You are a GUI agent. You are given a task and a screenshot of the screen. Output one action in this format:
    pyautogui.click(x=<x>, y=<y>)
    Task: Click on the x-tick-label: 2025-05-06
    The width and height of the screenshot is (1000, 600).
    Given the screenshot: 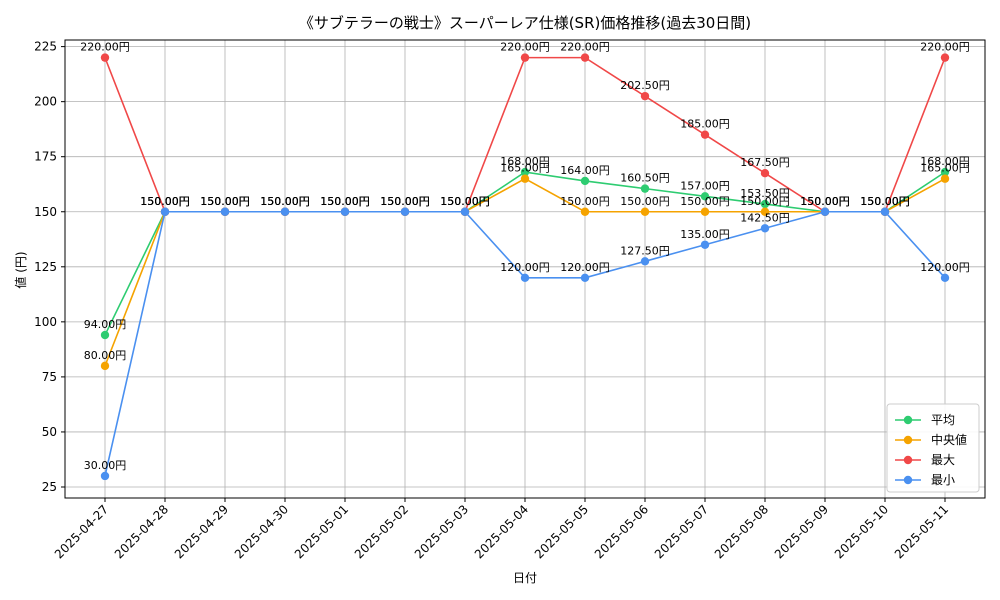 What is the action you would take?
    pyautogui.click(x=621, y=531)
    